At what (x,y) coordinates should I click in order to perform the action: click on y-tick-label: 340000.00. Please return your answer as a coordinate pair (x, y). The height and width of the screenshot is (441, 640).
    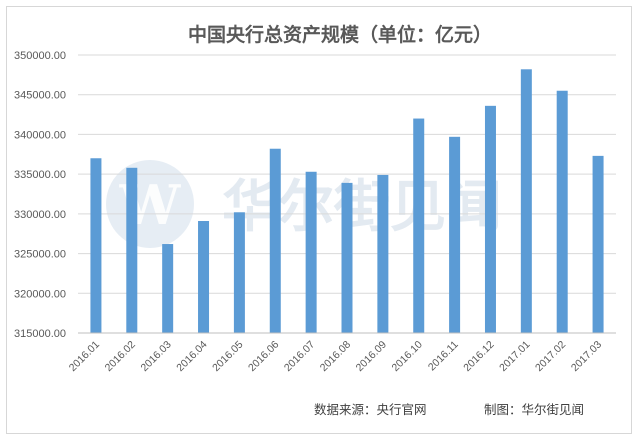
    Looking at the image, I should click on (40, 135).